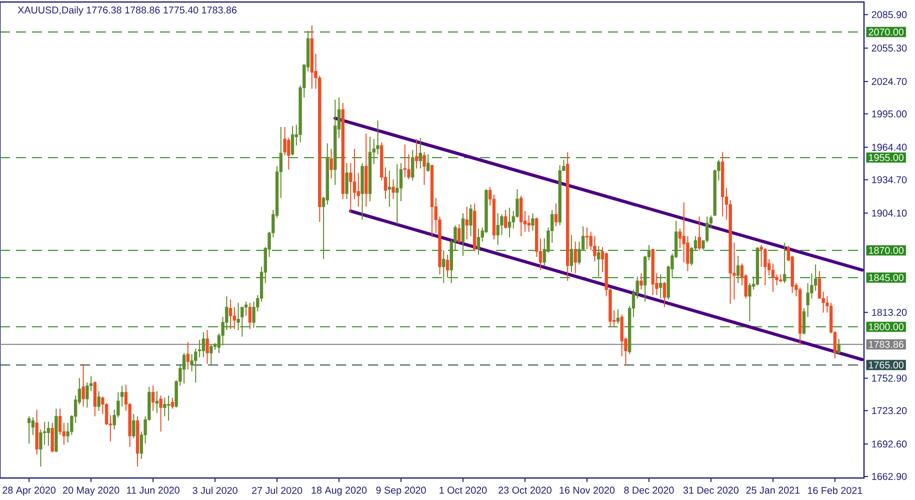  I want to click on x-tick-label: 31 Dec 2020, so click(711, 490).